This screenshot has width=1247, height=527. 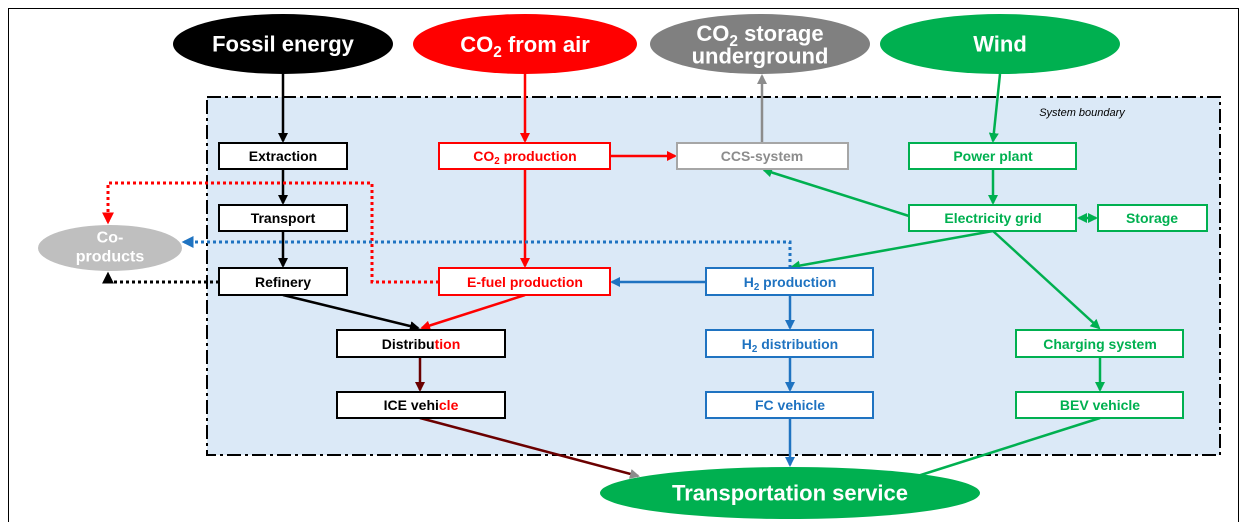 I want to click on box-label: Charging system, so click(x=1100, y=344).